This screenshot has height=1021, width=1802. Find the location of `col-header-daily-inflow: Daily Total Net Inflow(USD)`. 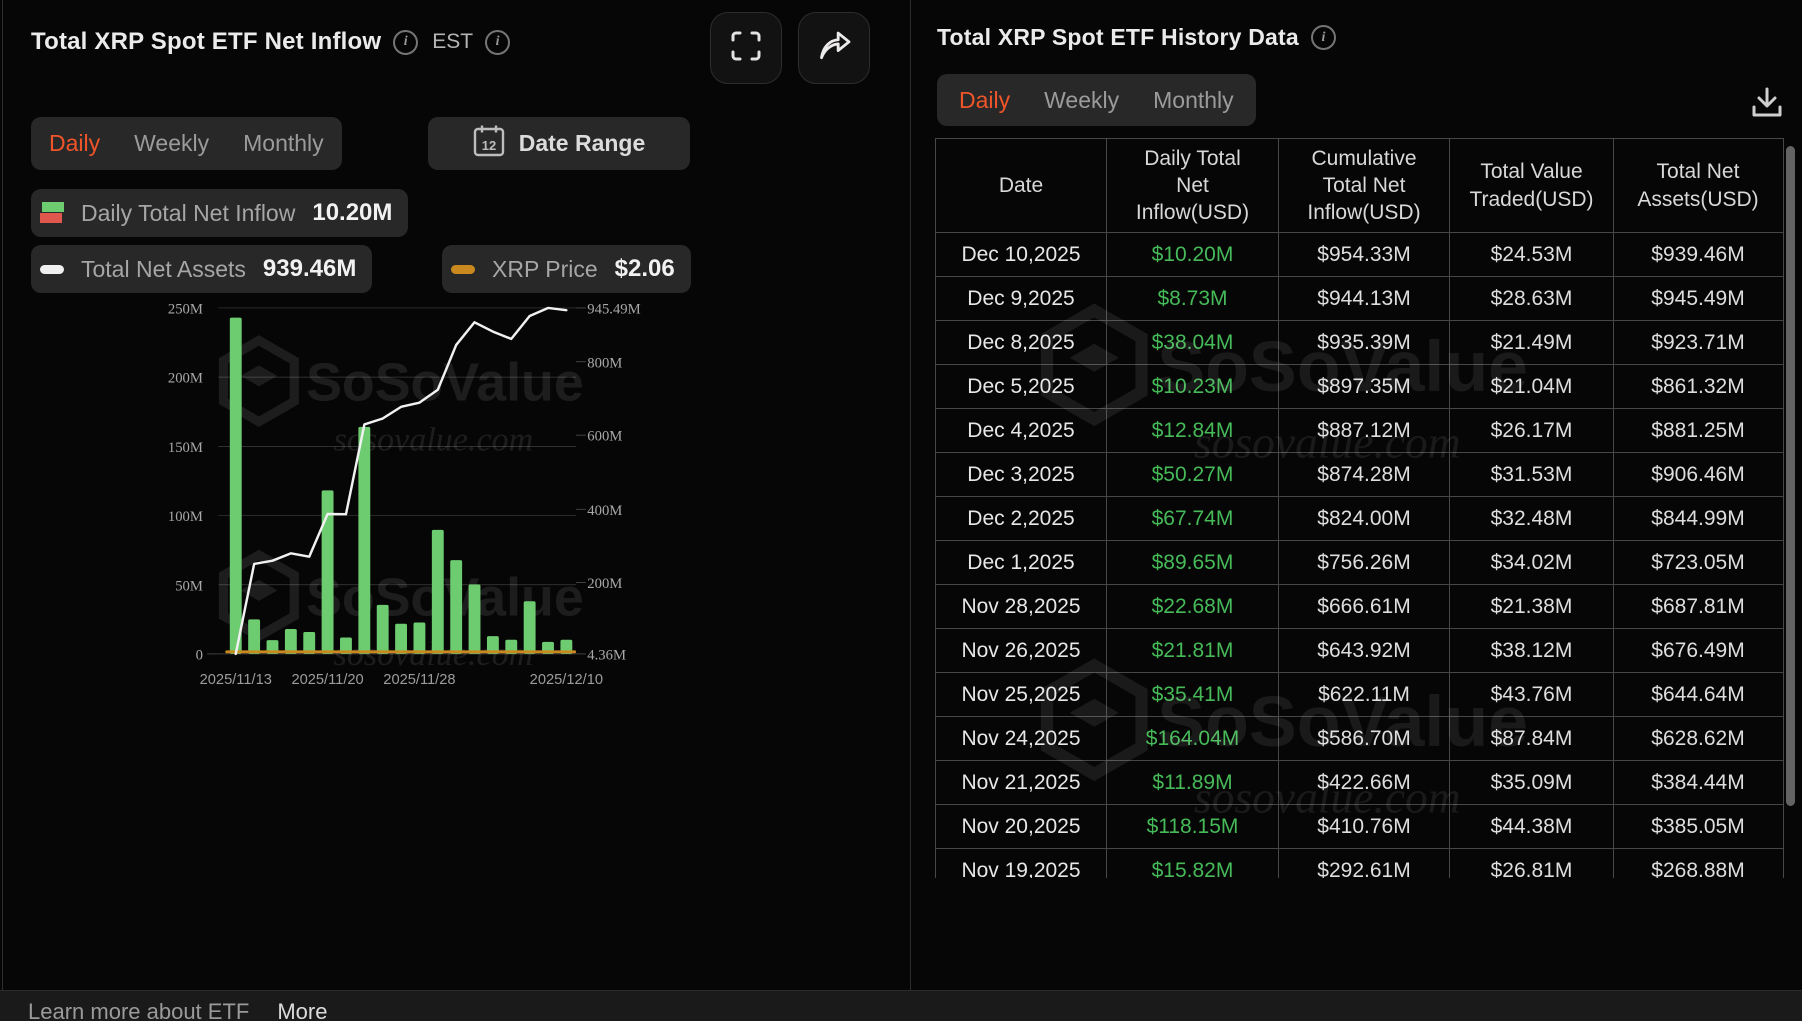

col-header-daily-inflow: Daily Total Net Inflow(USD) is located at coordinates (1192, 185).